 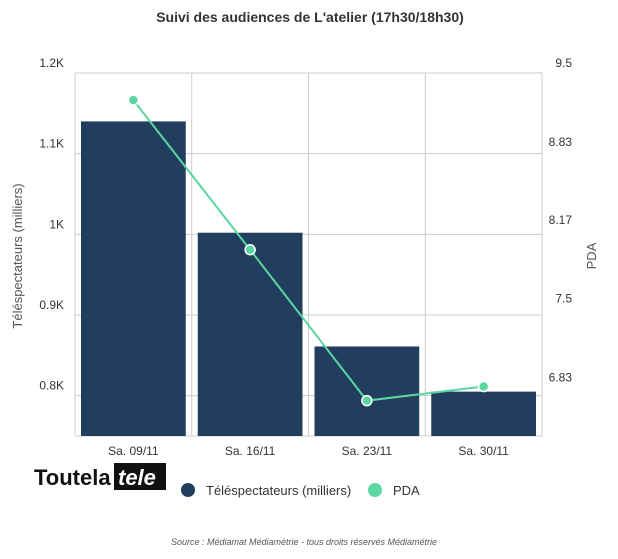 What do you see at coordinates (133, 451) in the screenshot?
I see `x-tick-0: Sa. 09/11` at bounding box center [133, 451].